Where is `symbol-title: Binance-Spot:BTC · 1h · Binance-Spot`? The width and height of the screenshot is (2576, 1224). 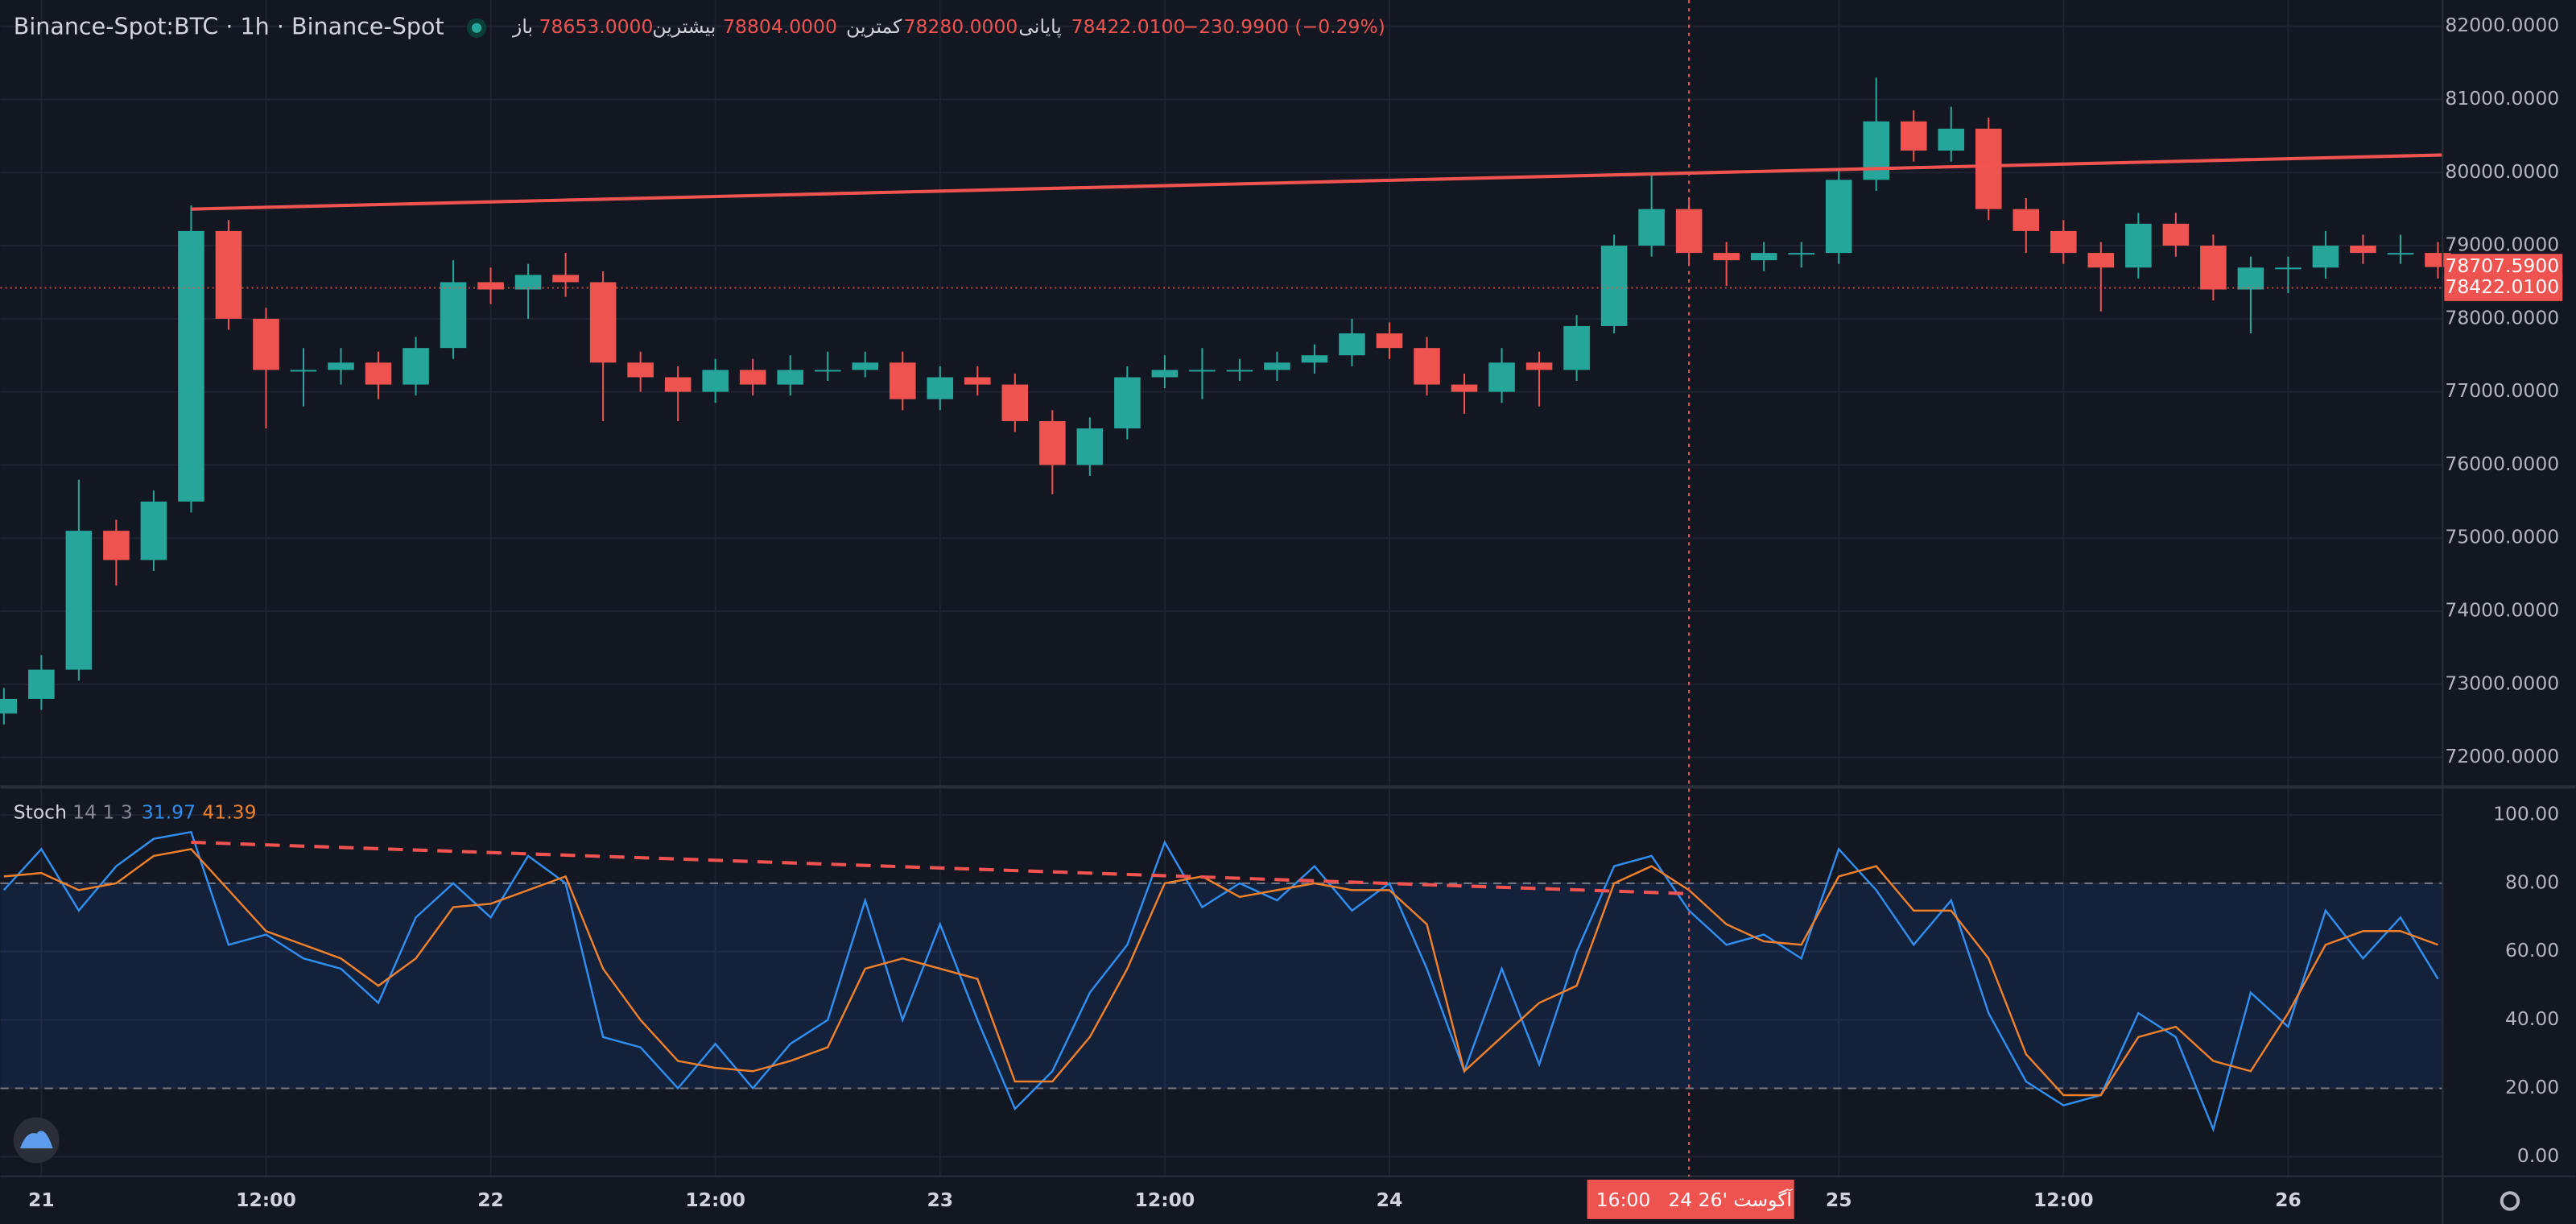 symbol-title: Binance-Spot:BTC · 1h · Binance-Spot is located at coordinates (229, 26).